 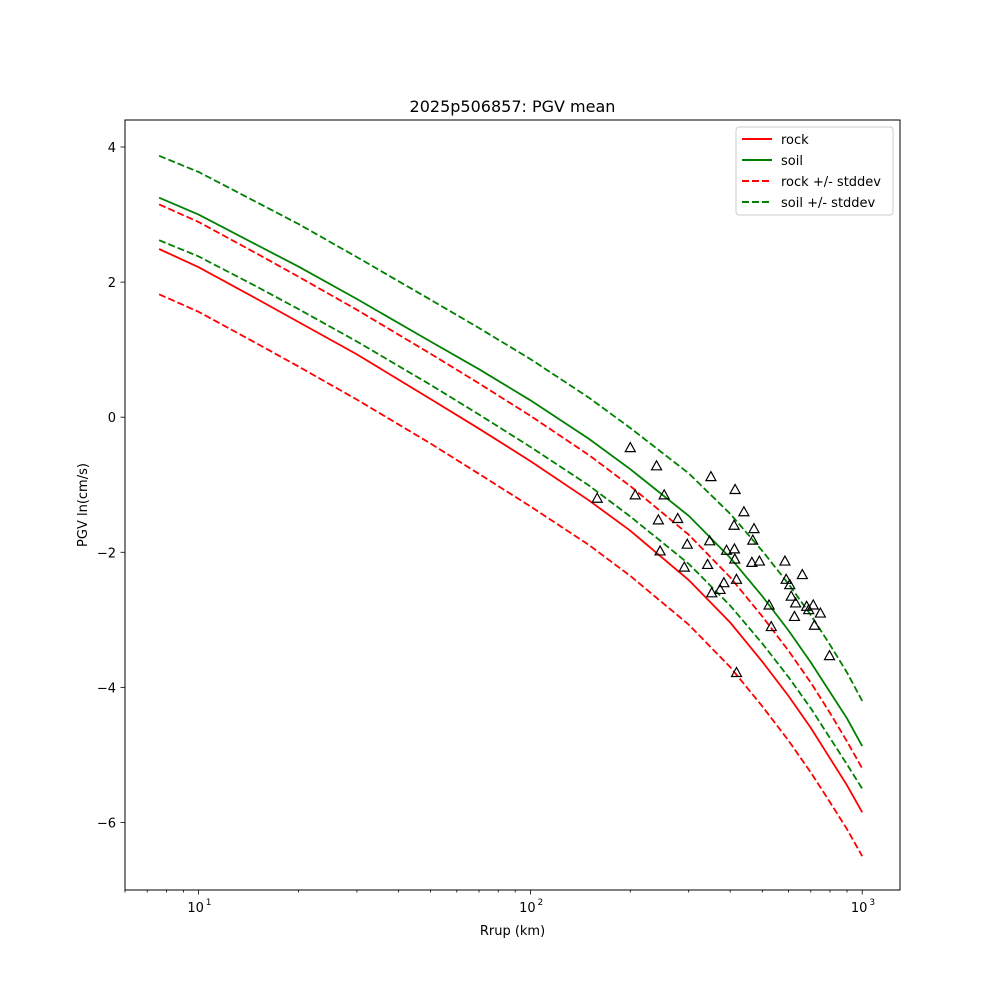 What do you see at coordinates (828, 203) in the screenshot?
I see `legend-label-soil-stddev: soil +/- stddev` at bounding box center [828, 203].